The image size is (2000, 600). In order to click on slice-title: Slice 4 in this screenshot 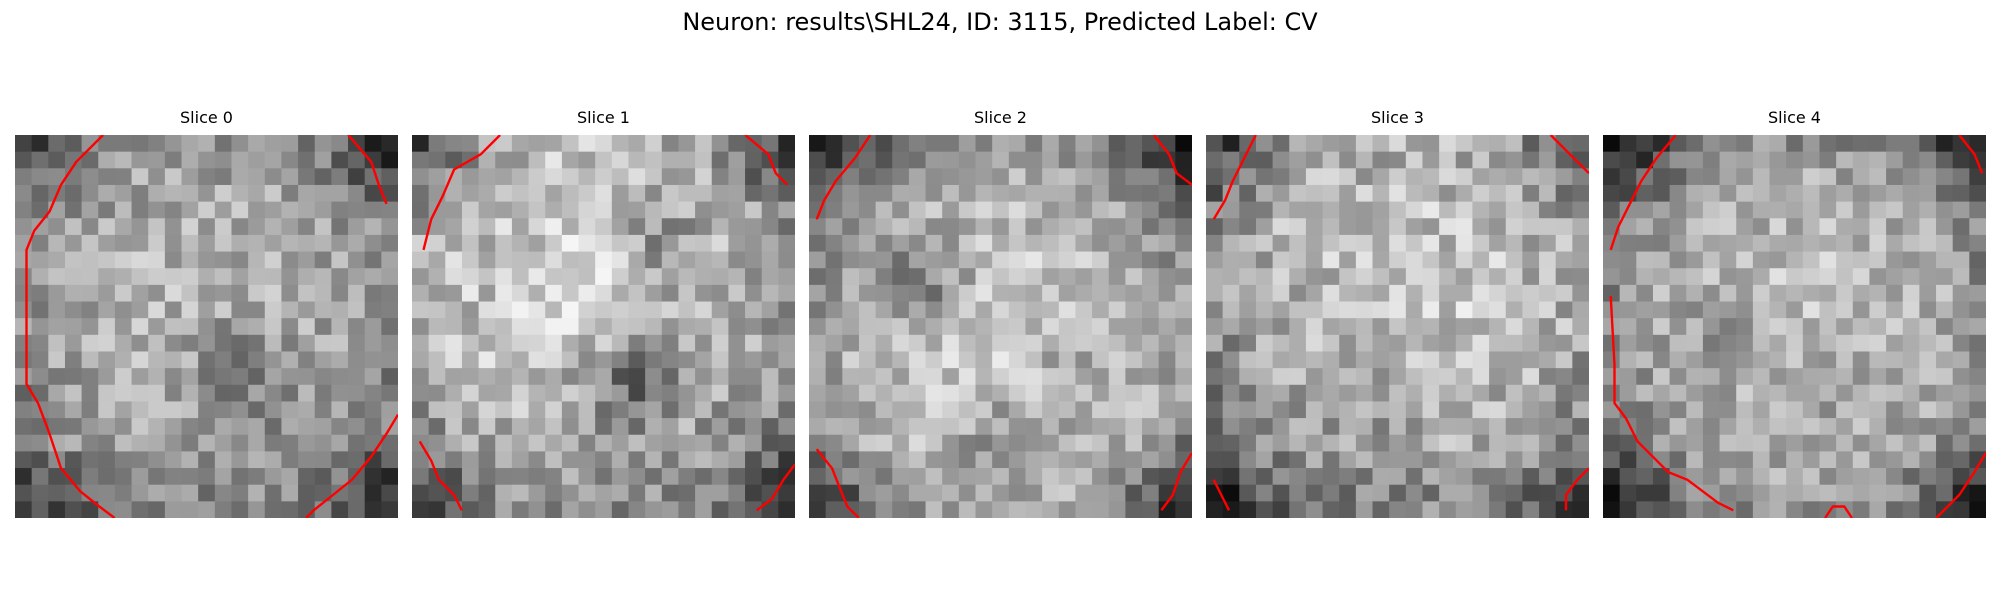, I will do `click(1794, 117)`.